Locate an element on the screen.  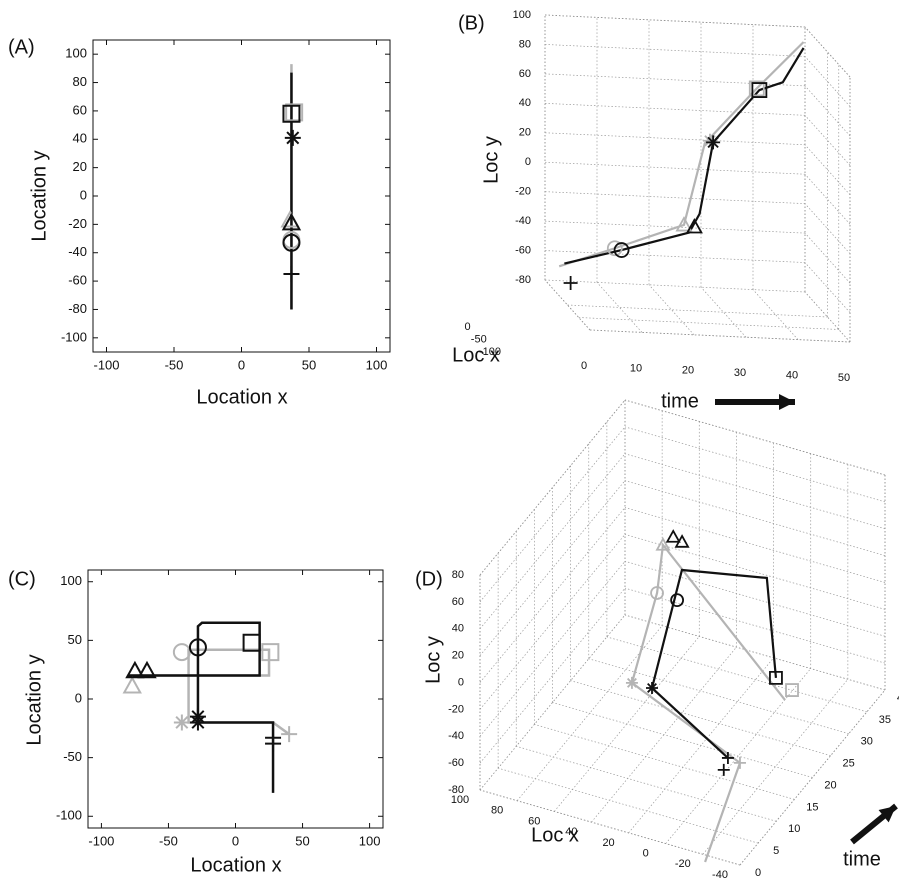
x-tick-label: 50 is located at coordinates (302, 840).